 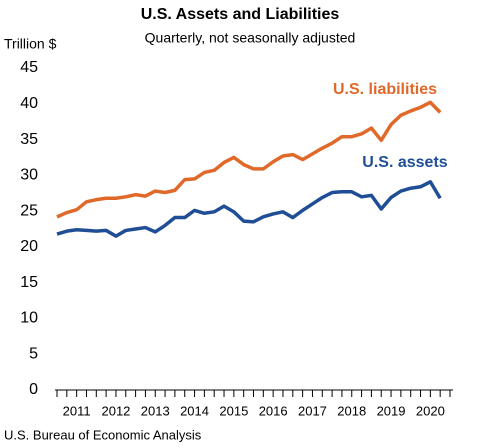 I want to click on chart-title: U.S. Assets and Liabilities, so click(x=240, y=14).